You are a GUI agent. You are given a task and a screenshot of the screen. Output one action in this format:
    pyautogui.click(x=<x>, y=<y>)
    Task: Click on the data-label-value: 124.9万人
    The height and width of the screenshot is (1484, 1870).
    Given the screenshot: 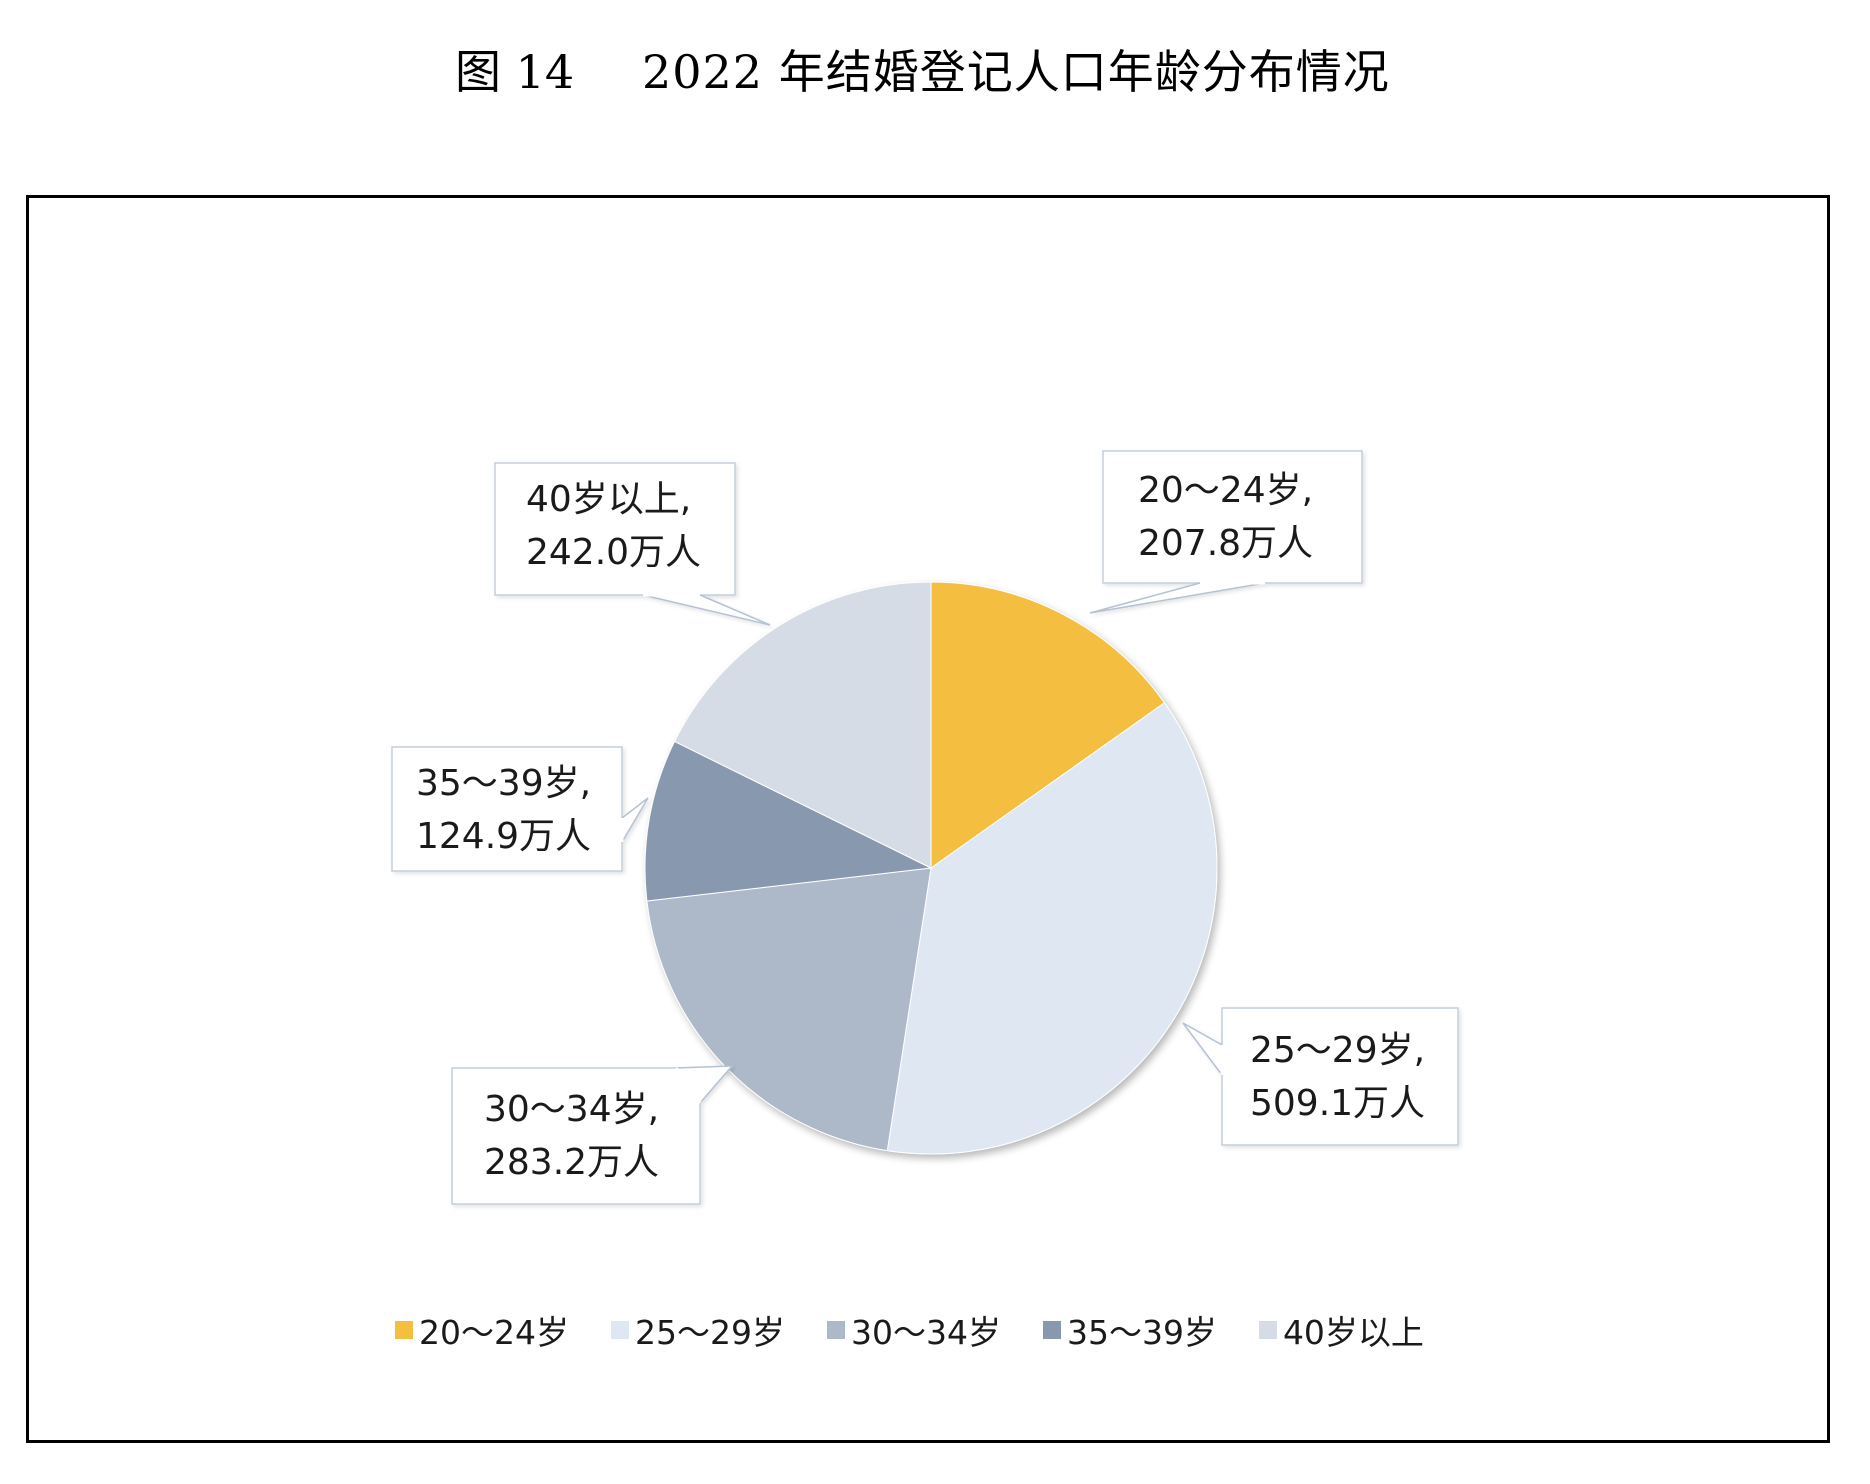 What is the action you would take?
    pyautogui.click(x=504, y=836)
    